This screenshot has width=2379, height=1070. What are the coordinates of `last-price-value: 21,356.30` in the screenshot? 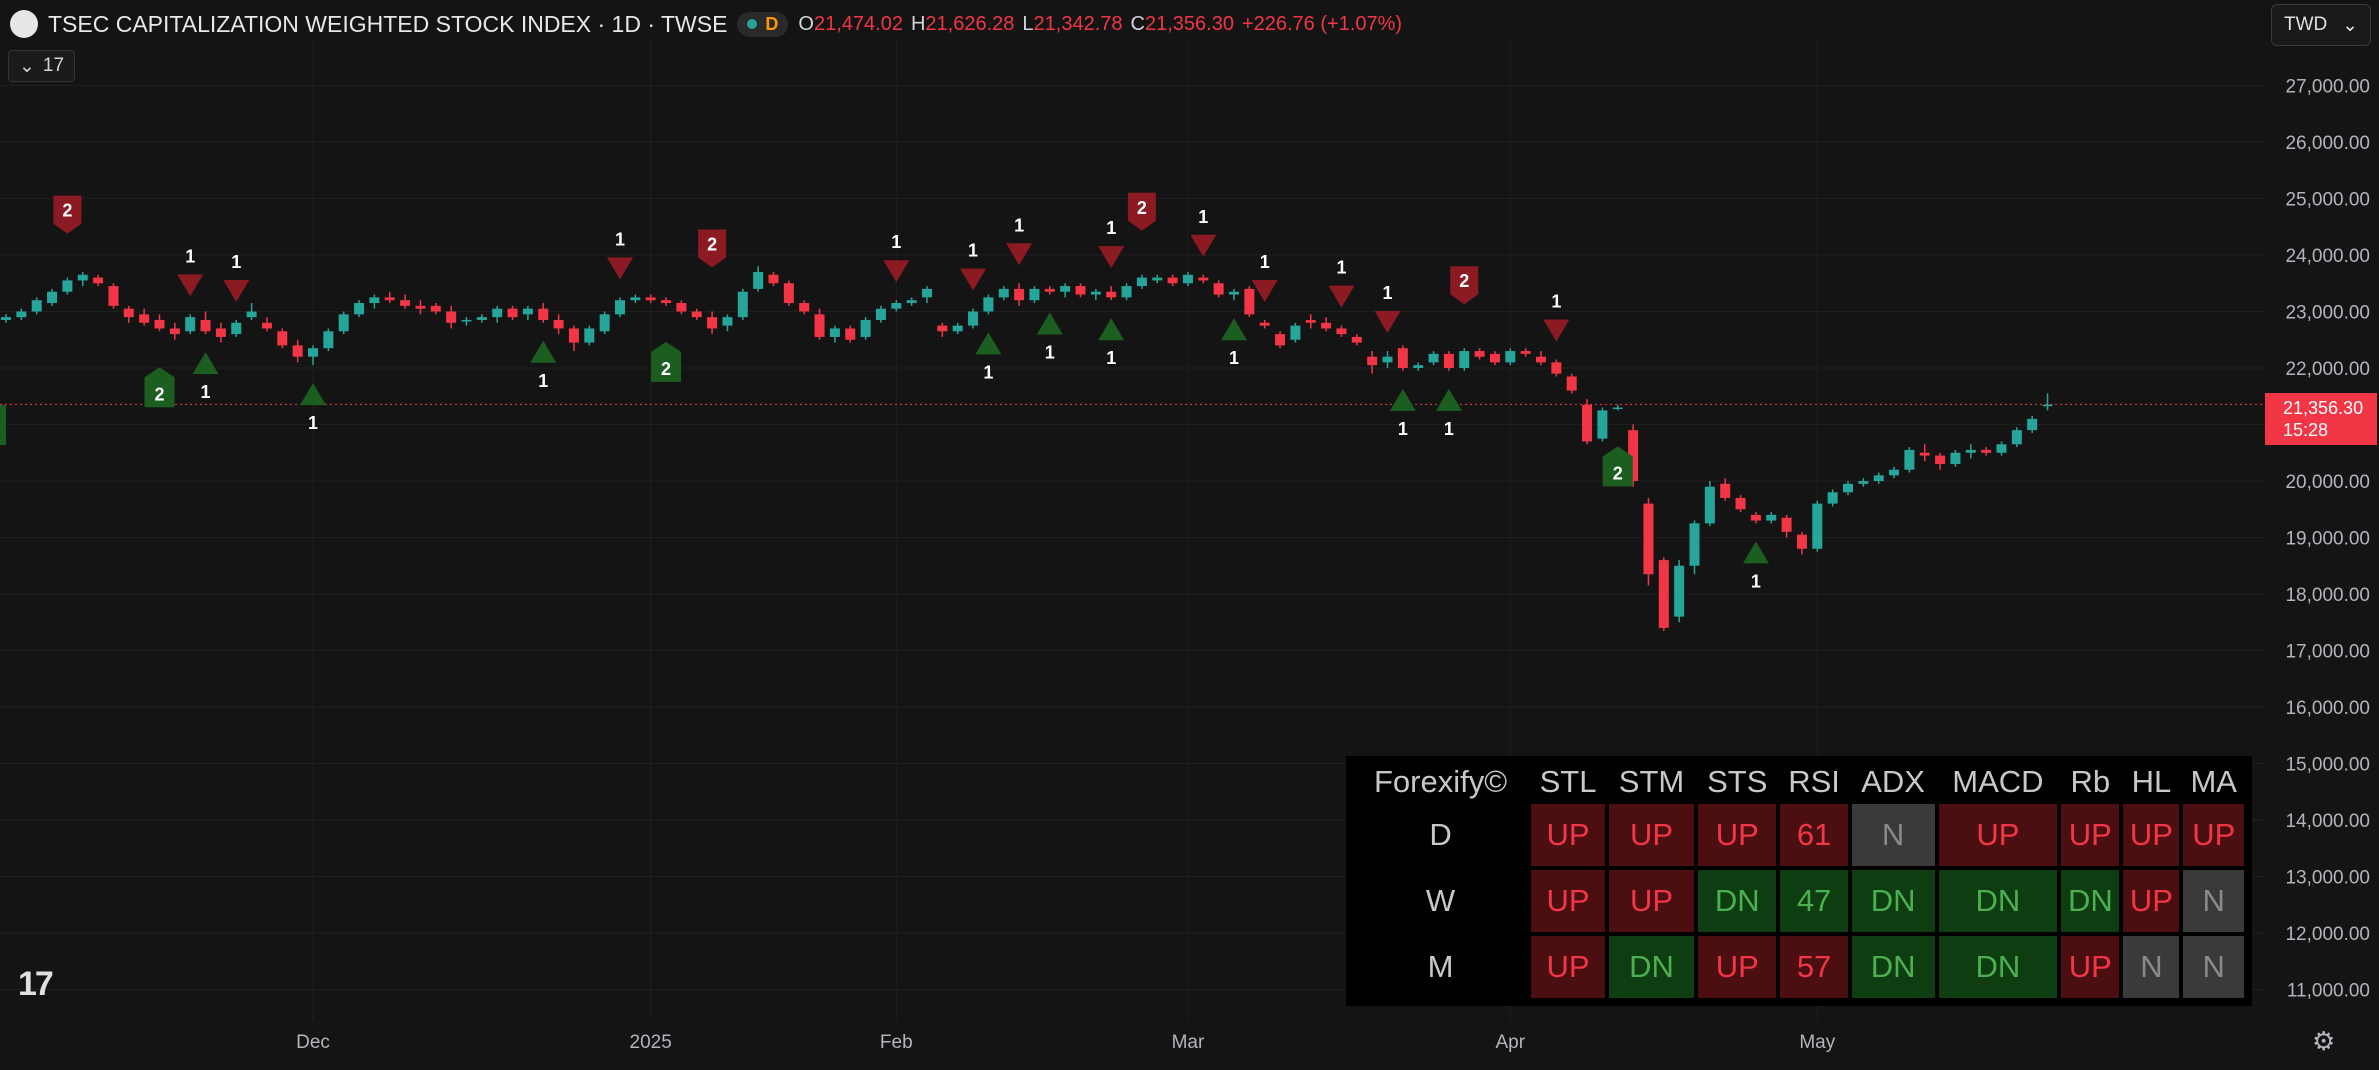 It's located at (2323, 408).